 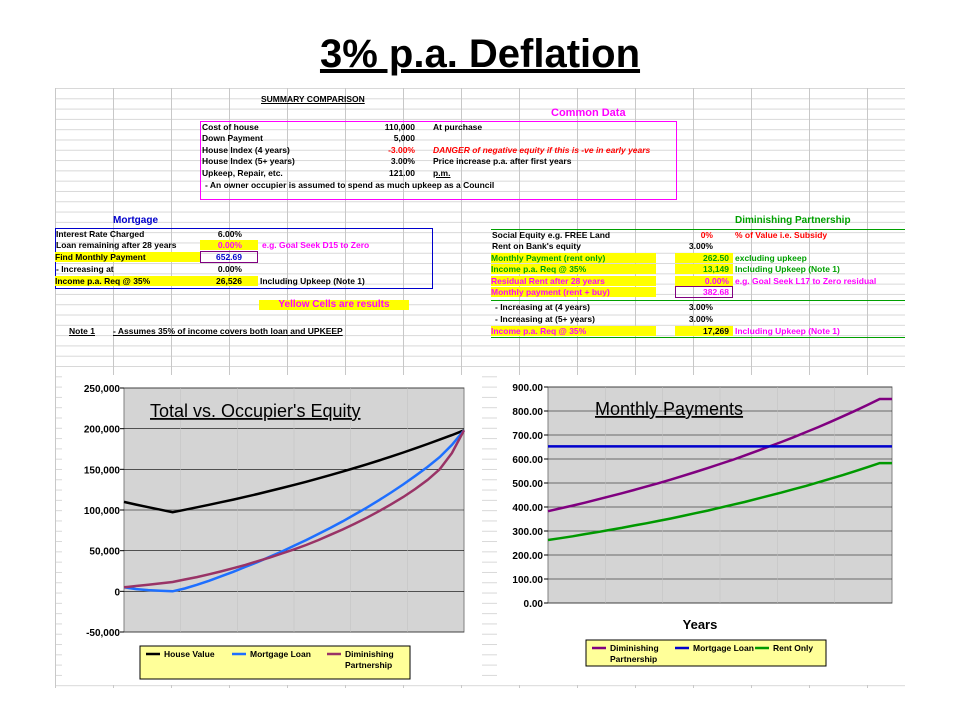 I want to click on partnership-value-equity: 0%, so click(x=706, y=235).